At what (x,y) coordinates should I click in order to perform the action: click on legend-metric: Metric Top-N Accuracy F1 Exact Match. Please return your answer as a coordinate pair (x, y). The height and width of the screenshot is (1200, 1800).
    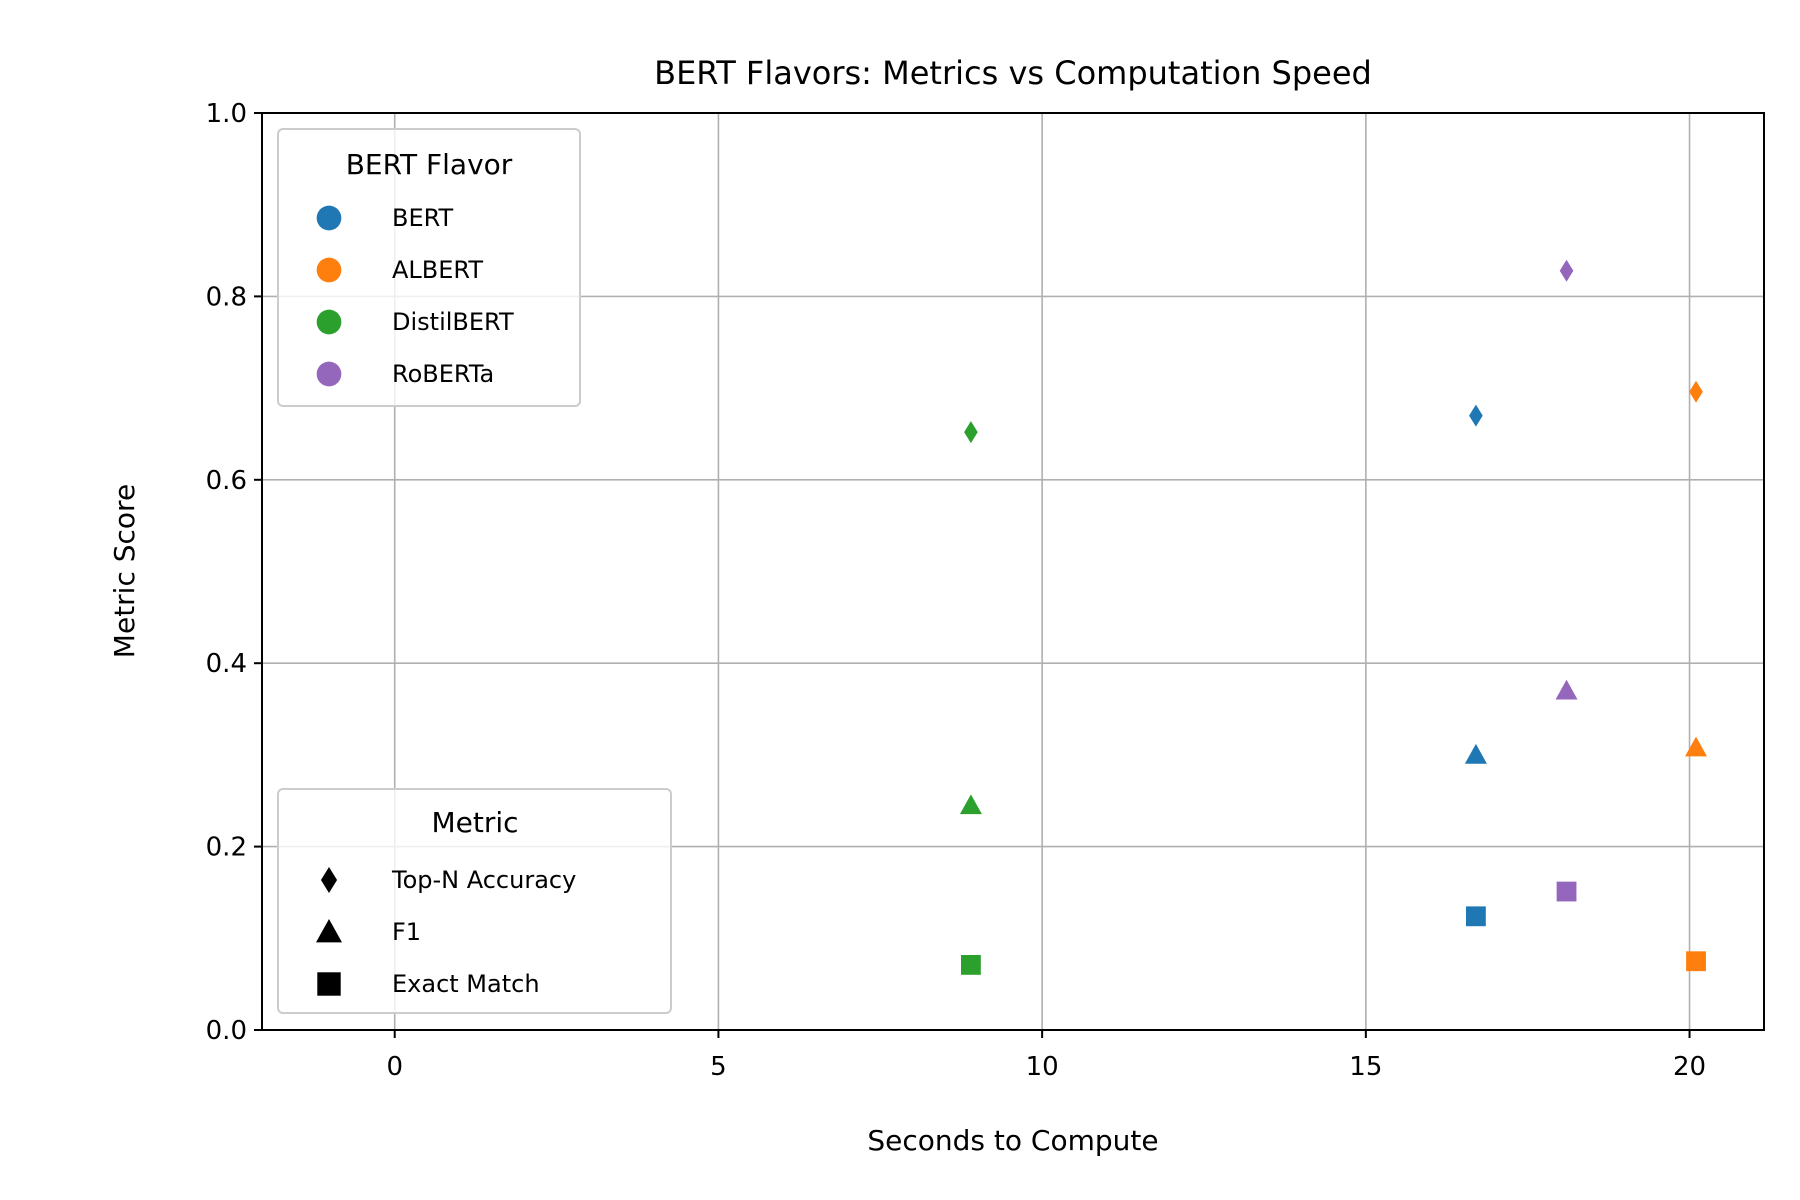
    Looking at the image, I should click on (474, 901).